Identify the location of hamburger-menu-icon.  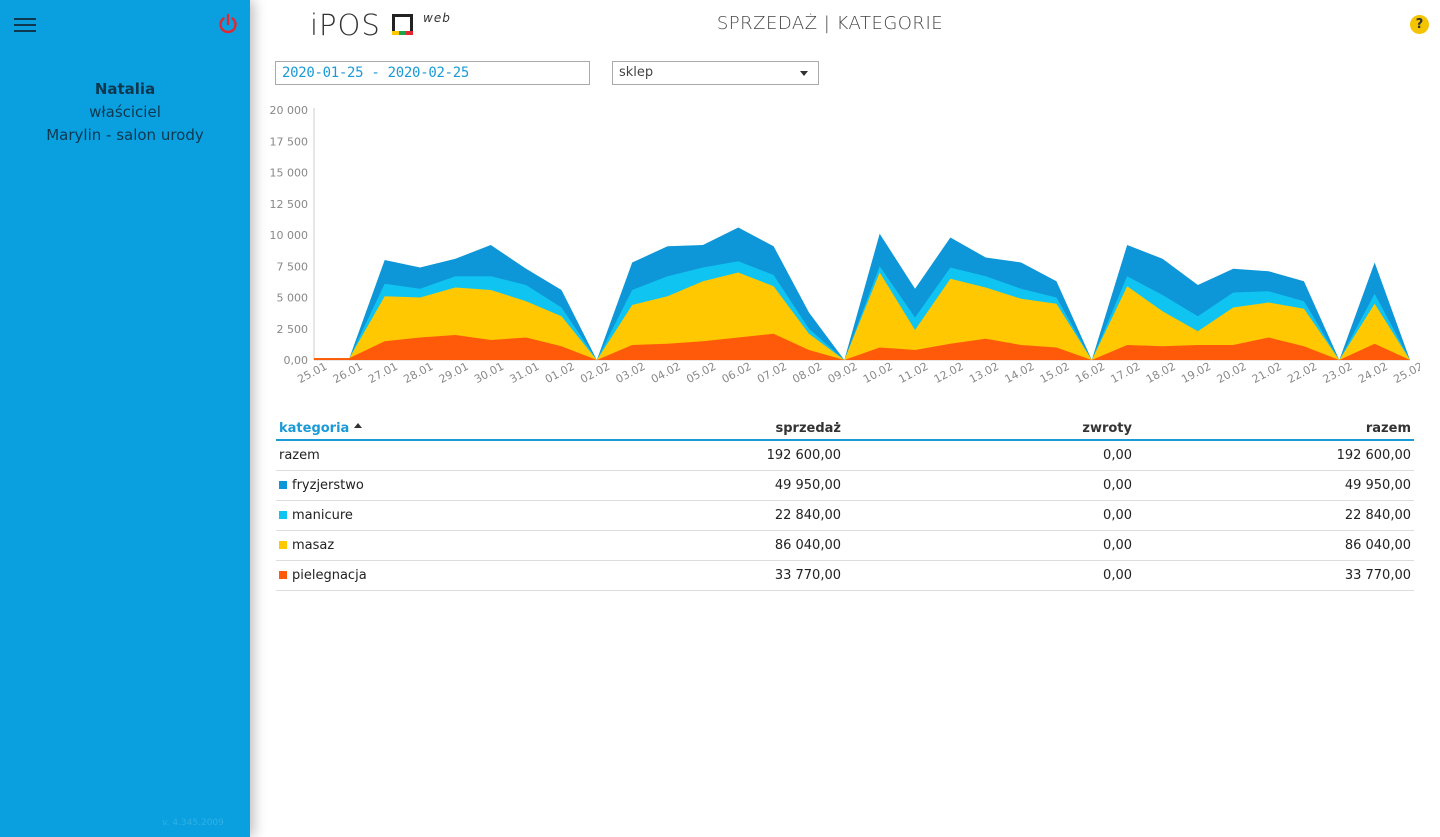
(25, 25).